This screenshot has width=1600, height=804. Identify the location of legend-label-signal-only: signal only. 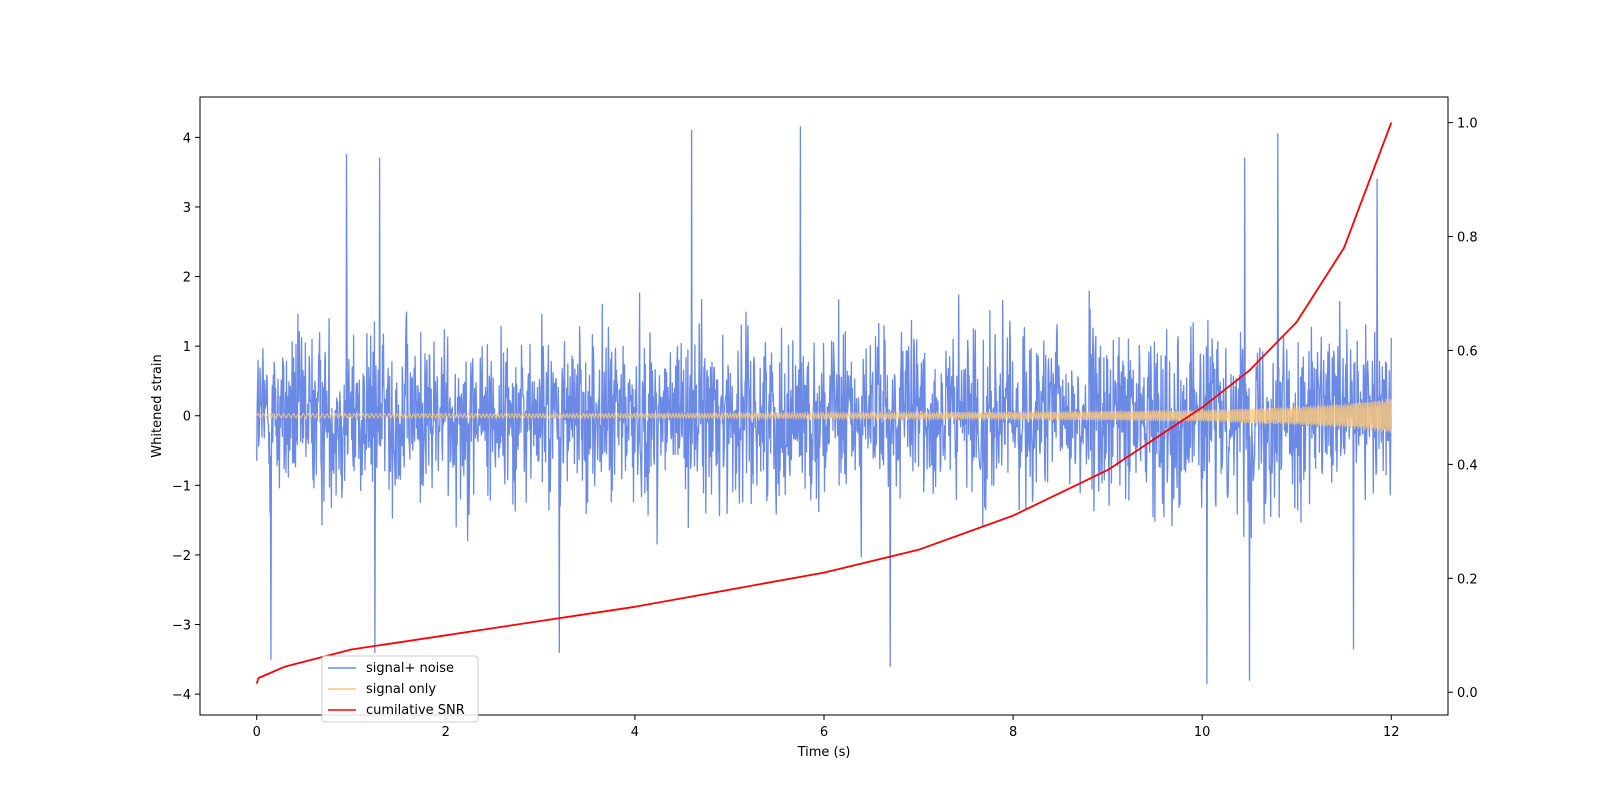
(401, 689).